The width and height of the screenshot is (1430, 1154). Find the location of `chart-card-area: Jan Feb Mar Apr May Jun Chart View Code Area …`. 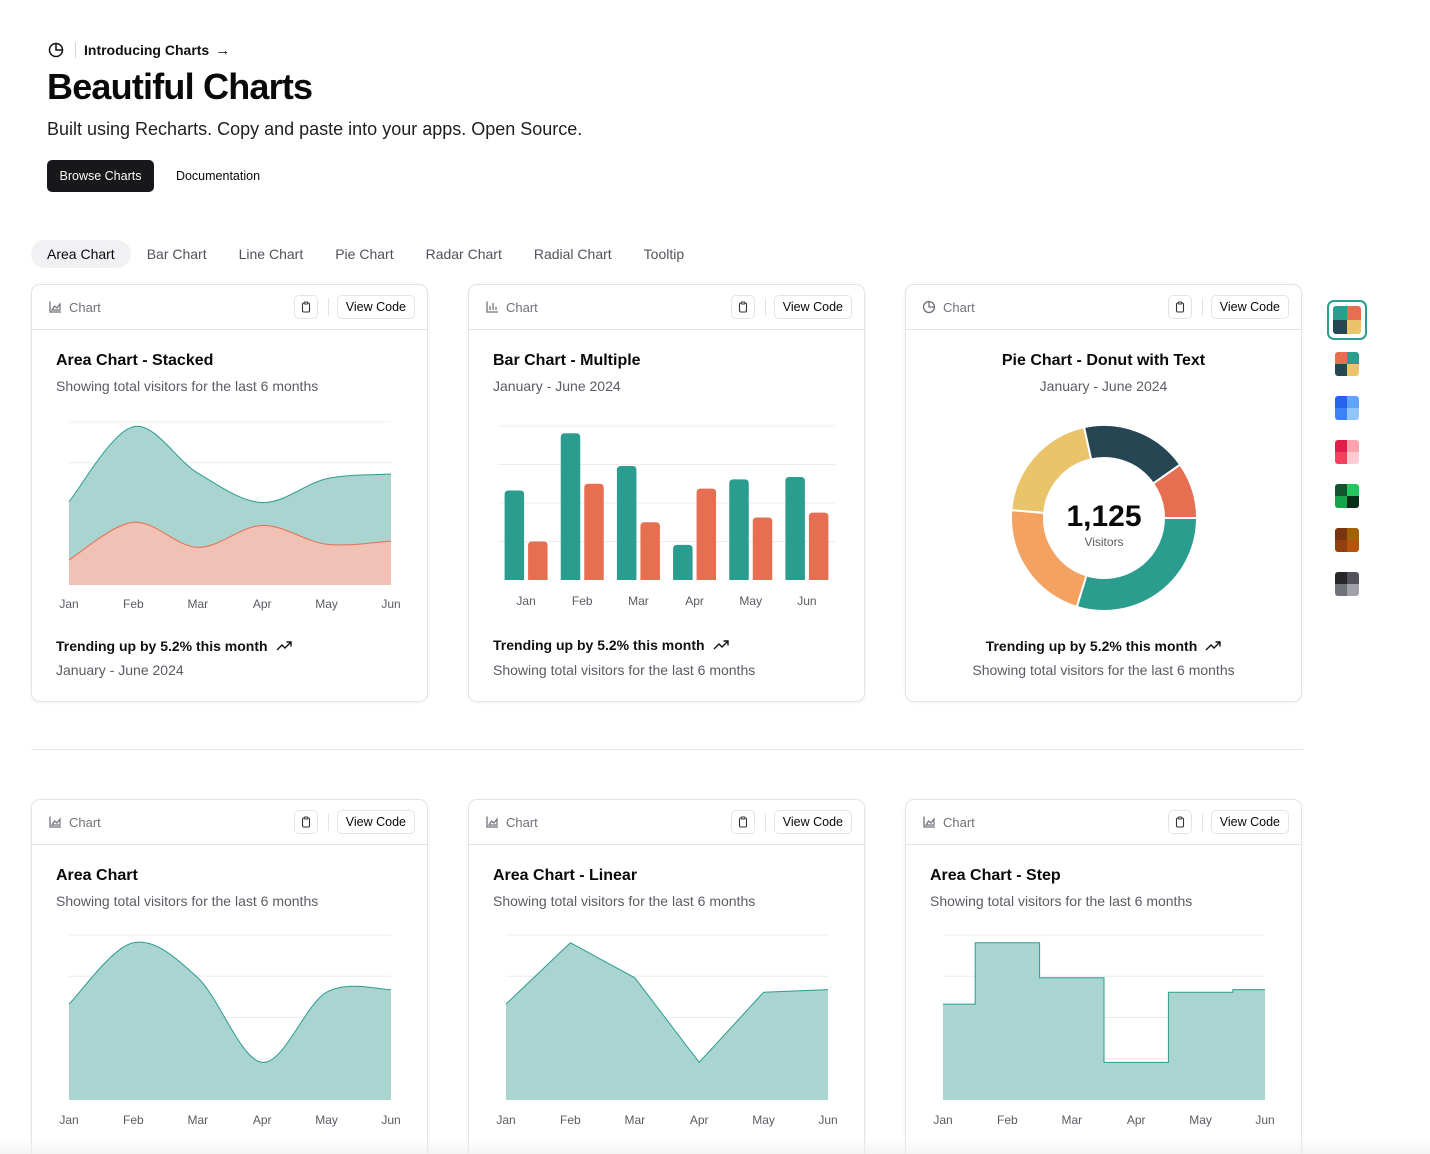

chart-card-area: Jan Feb Mar Apr May Jun Chart View Code Area … is located at coordinates (229, 976).